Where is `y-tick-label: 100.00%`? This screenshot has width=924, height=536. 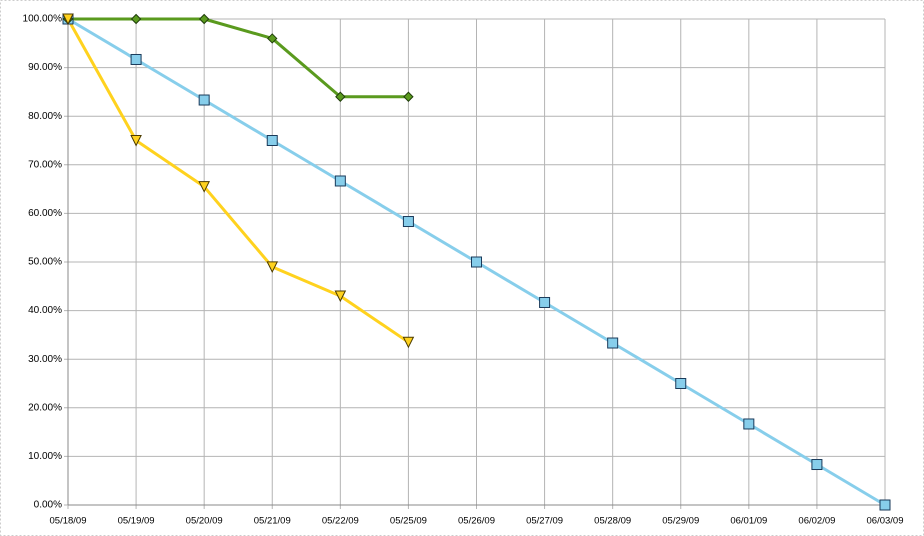 y-tick-label: 100.00% is located at coordinates (43, 19).